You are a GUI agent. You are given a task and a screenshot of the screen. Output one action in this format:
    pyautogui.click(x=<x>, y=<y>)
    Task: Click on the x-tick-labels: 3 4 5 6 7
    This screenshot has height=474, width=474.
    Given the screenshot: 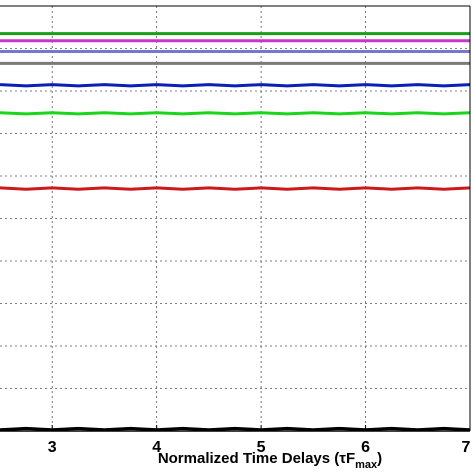 What is the action you would take?
    pyautogui.click(x=259, y=440)
    